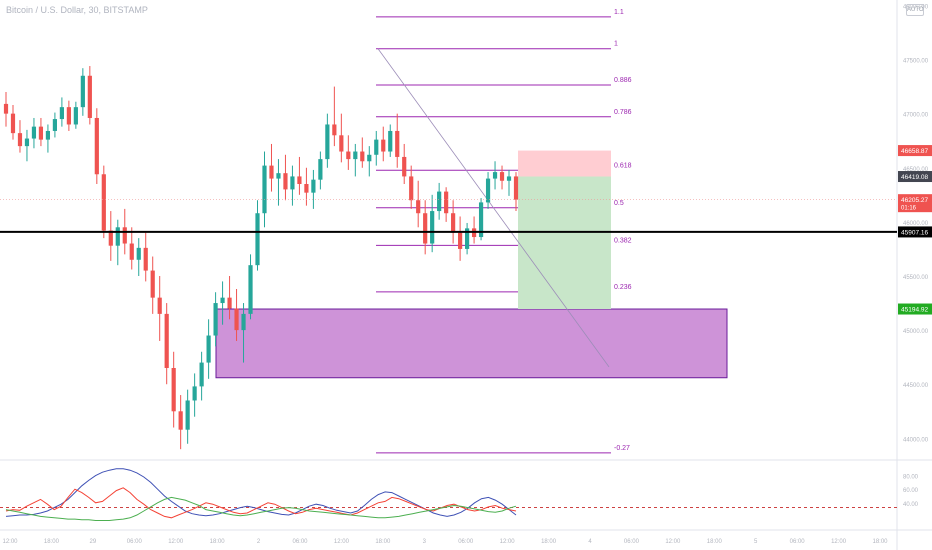 This screenshot has height=550, width=932. Describe the element at coordinates (259, 542) in the screenshot. I see `time-tick-label: 2` at that location.